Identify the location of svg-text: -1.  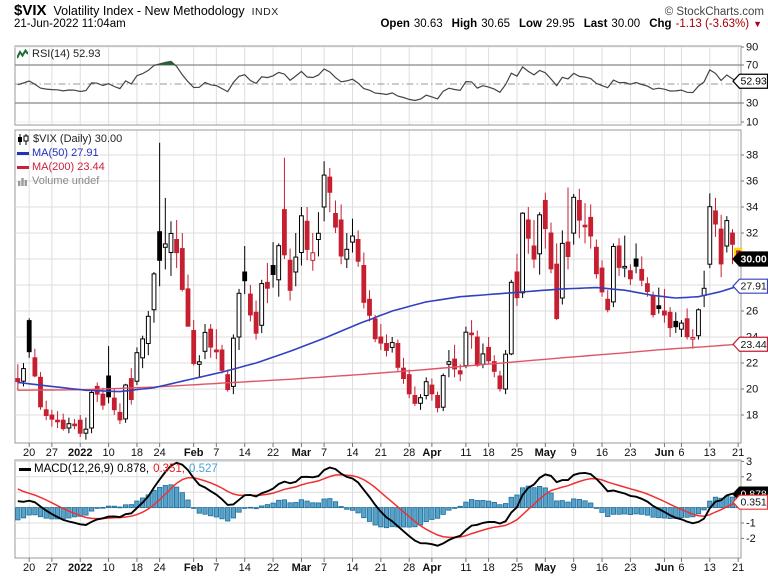
(751, 524).